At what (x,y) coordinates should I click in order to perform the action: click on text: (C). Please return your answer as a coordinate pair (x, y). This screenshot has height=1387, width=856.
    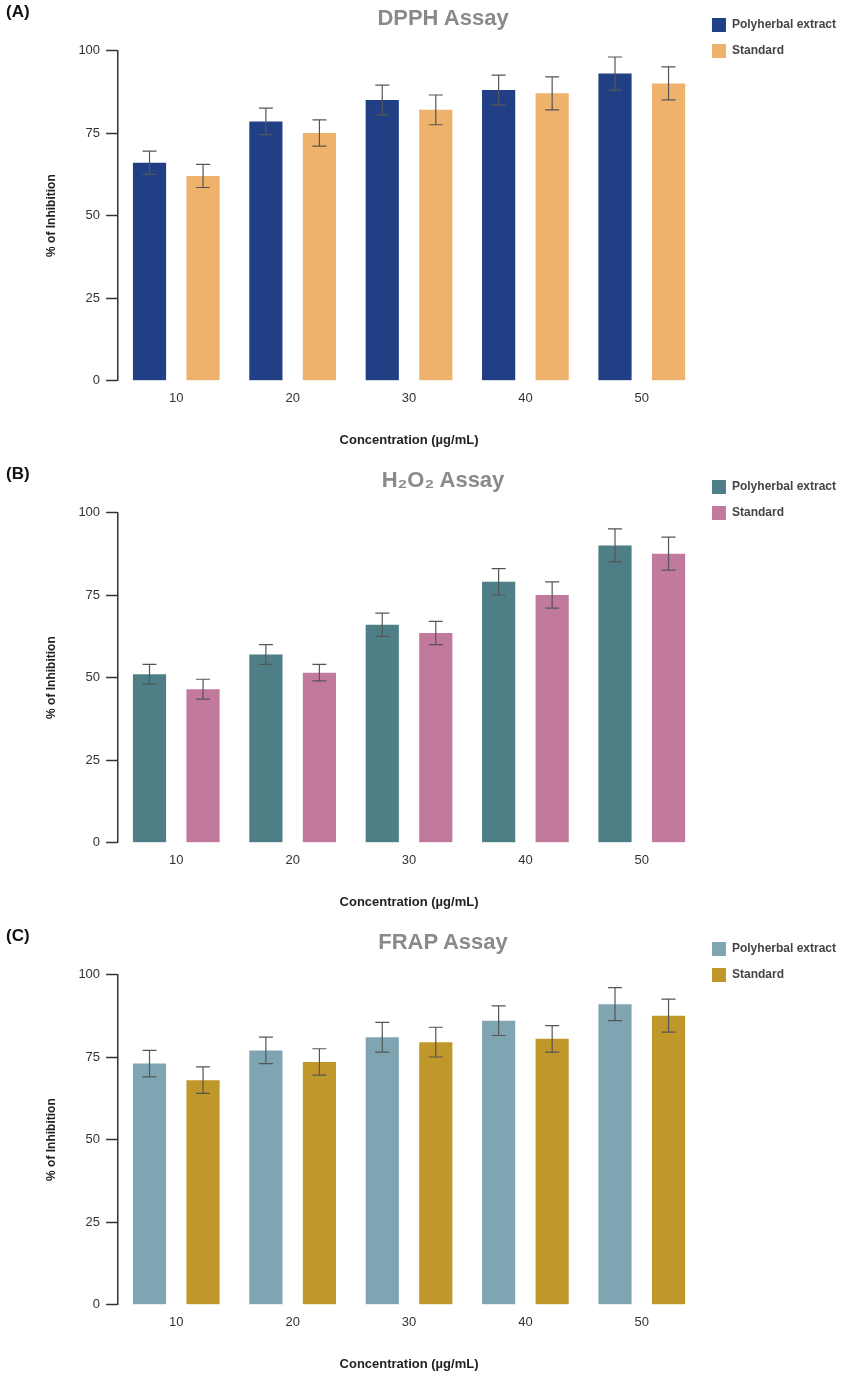
    Looking at the image, I should click on (18, 936).